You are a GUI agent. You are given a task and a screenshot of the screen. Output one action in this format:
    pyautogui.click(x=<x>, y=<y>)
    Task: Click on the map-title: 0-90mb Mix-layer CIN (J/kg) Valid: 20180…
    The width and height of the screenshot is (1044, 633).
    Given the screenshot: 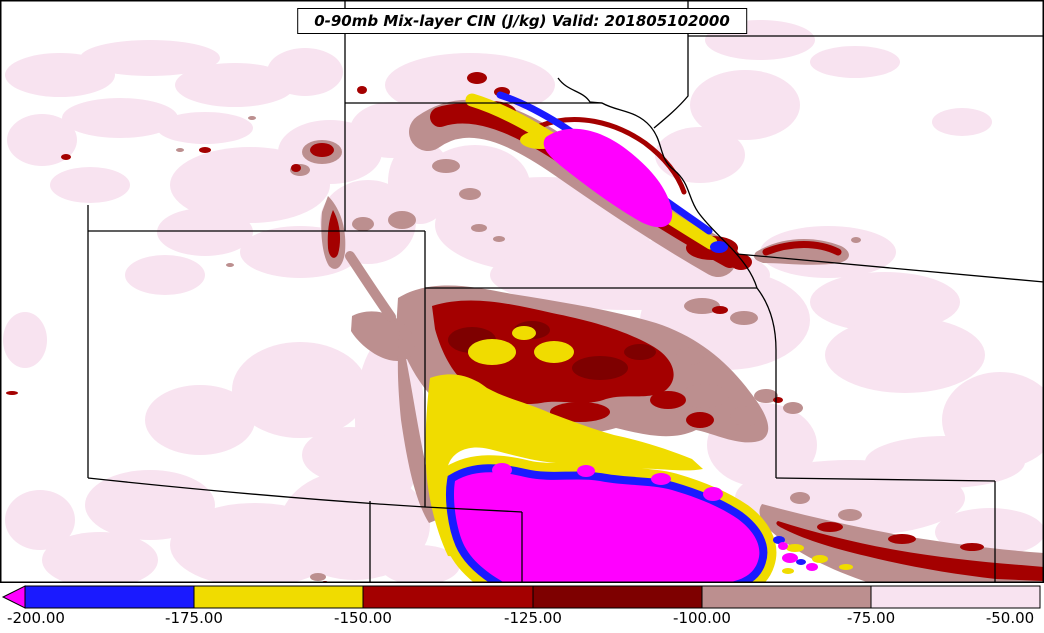 What is the action you would take?
    pyautogui.click(x=522, y=21)
    